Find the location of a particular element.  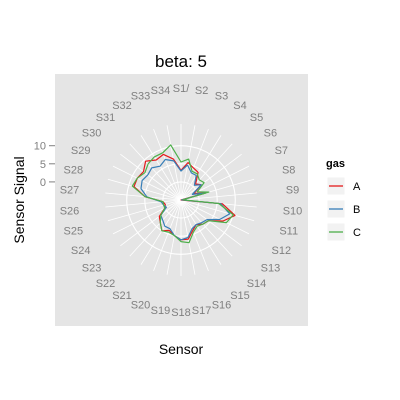

category-label: S21 is located at coordinates (122, 296).